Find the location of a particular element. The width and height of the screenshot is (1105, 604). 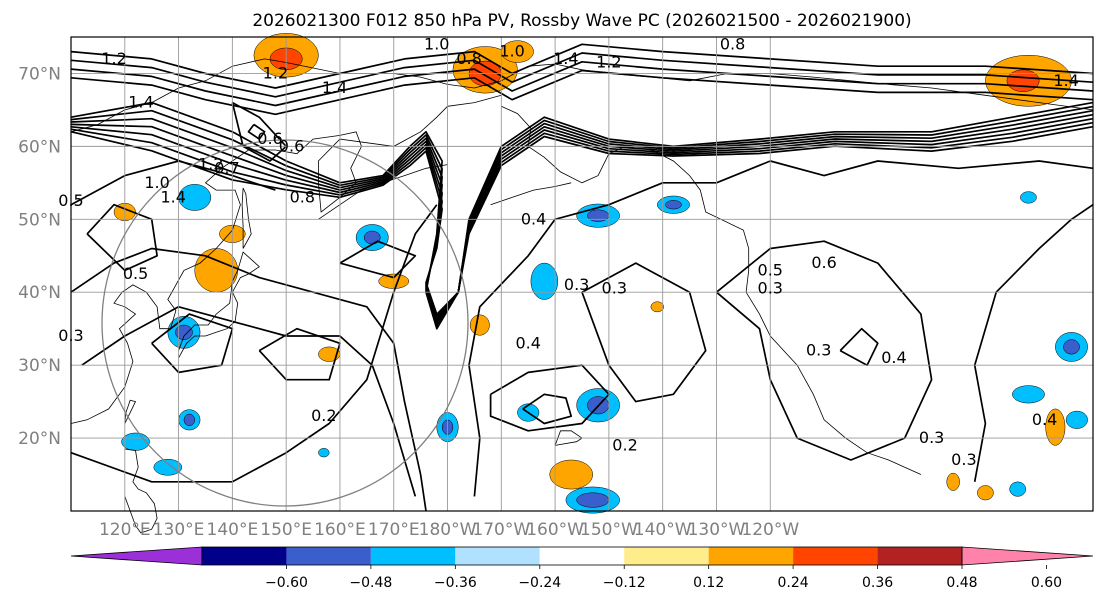

lon-label: 130°W is located at coordinates (717, 530).